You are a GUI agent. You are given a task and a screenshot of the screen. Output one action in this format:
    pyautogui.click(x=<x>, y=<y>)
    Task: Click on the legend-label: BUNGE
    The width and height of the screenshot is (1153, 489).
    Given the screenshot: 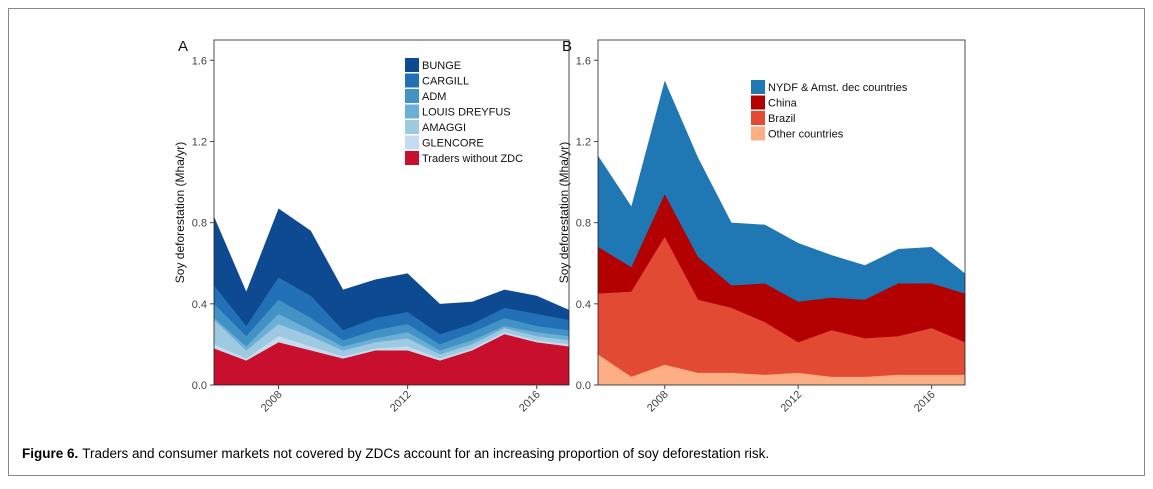 What is the action you would take?
    pyautogui.click(x=441, y=66)
    